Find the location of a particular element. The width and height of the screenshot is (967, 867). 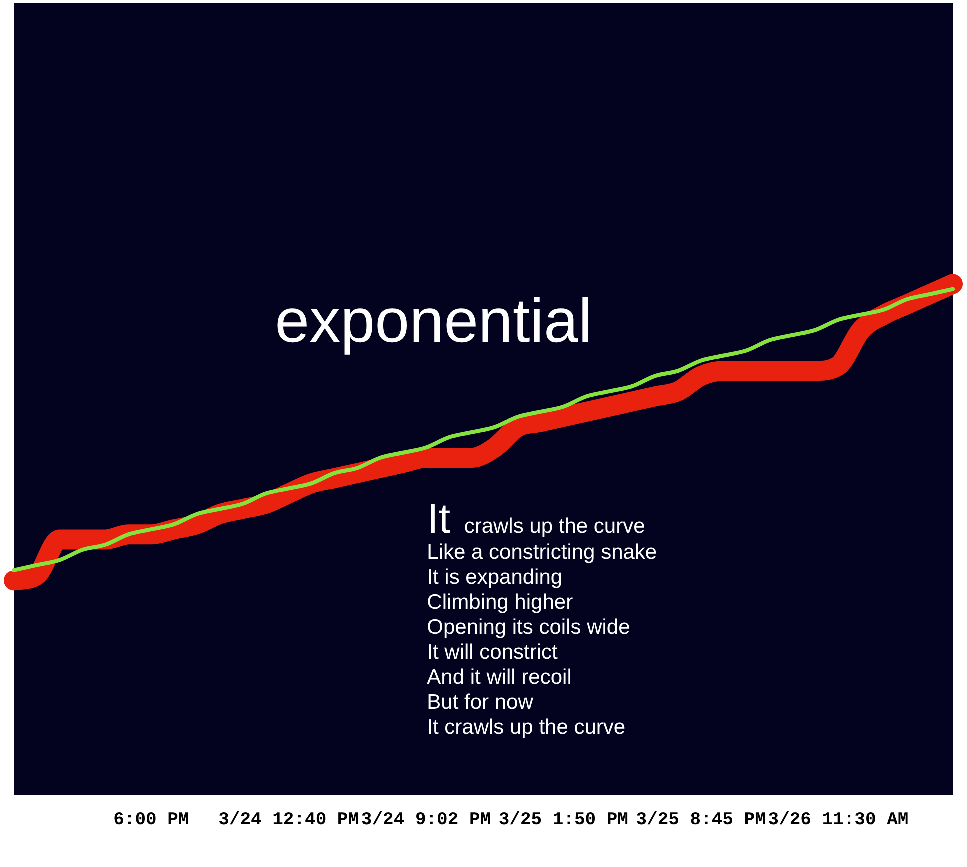

x-tick-label: 3/25 8:45 PM is located at coordinates (701, 820).